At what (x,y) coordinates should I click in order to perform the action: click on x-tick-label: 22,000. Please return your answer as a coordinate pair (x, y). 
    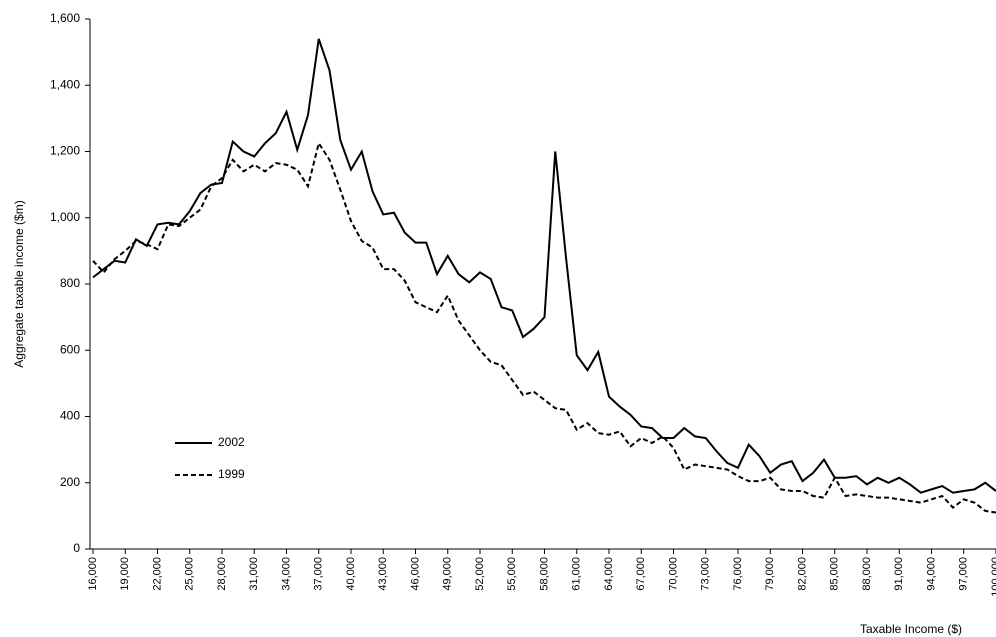
    Looking at the image, I should click on (157, 574).